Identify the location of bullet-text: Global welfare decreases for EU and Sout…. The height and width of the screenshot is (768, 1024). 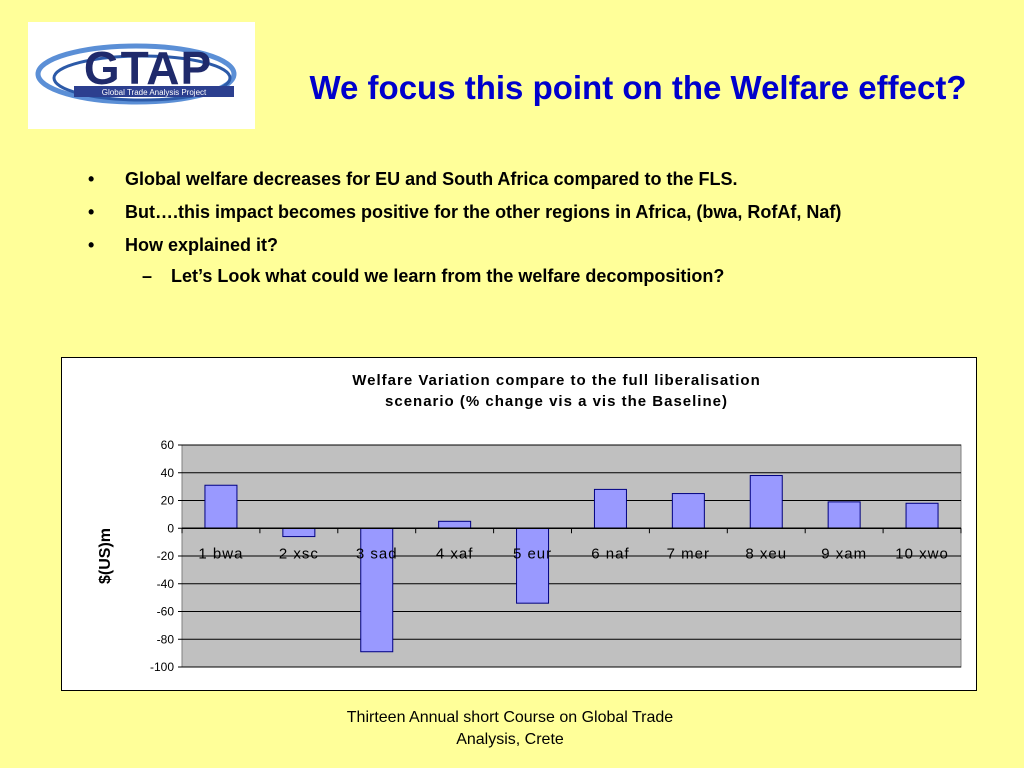
(431, 179).